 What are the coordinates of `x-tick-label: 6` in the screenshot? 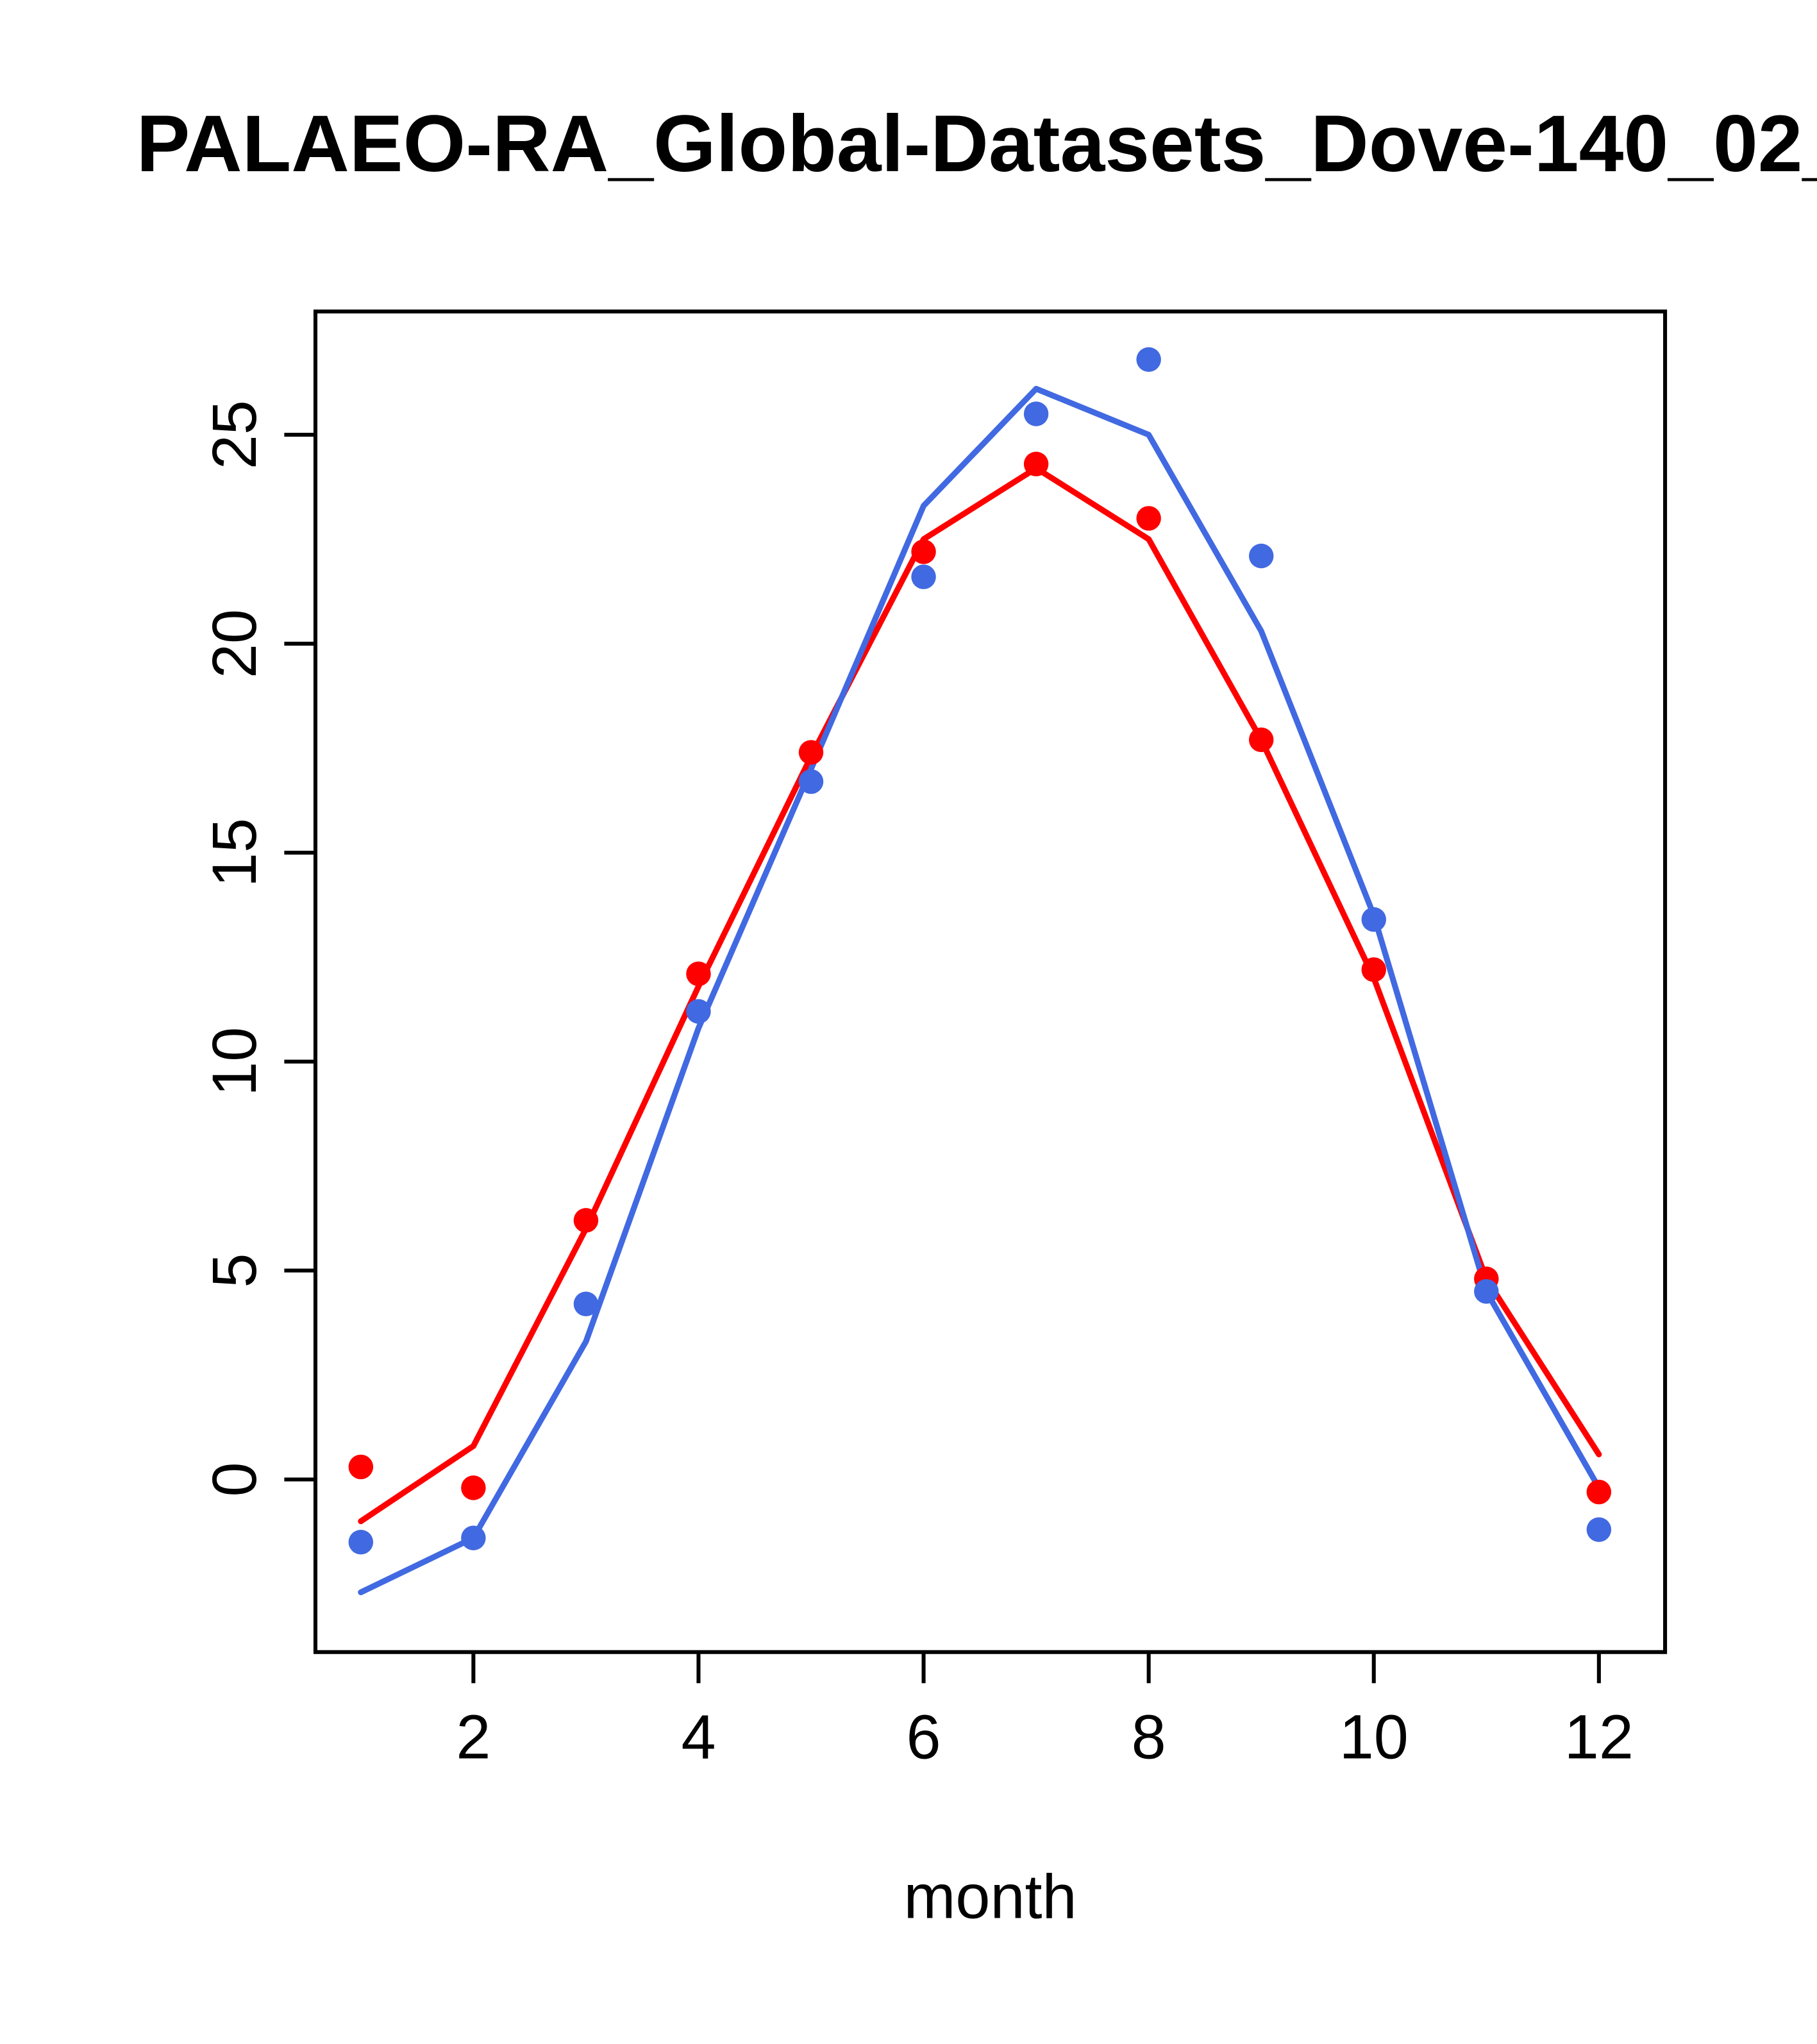 It's located at (924, 1737).